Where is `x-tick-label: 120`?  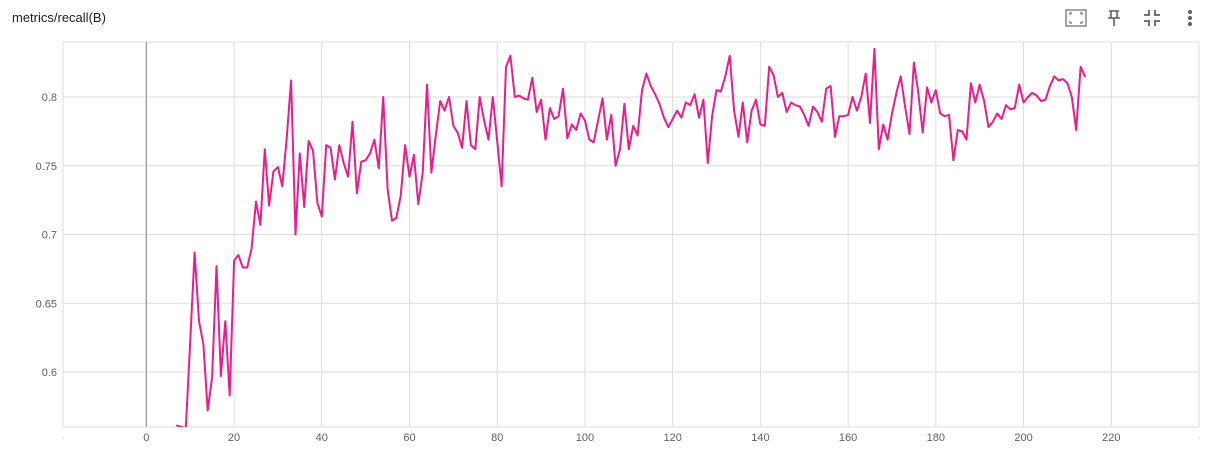 x-tick-label: 120 is located at coordinates (672, 438).